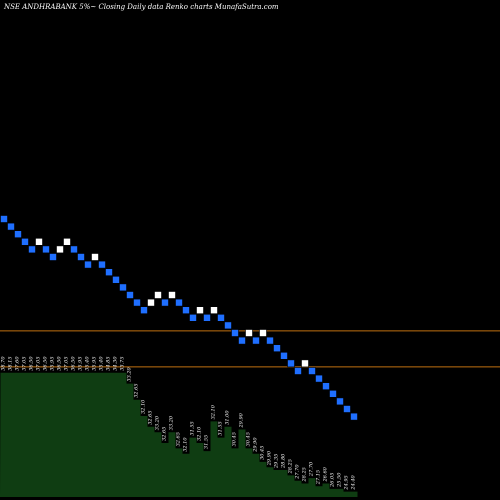  Describe the element at coordinates (4, 363) in the screenshot. I see `price-label: 38.70` at that location.